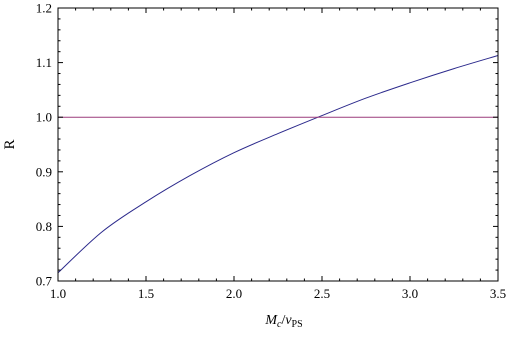  What do you see at coordinates (288, 320) in the screenshot?
I see `x-axis-label-denom: v` at bounding box center [288, 320].